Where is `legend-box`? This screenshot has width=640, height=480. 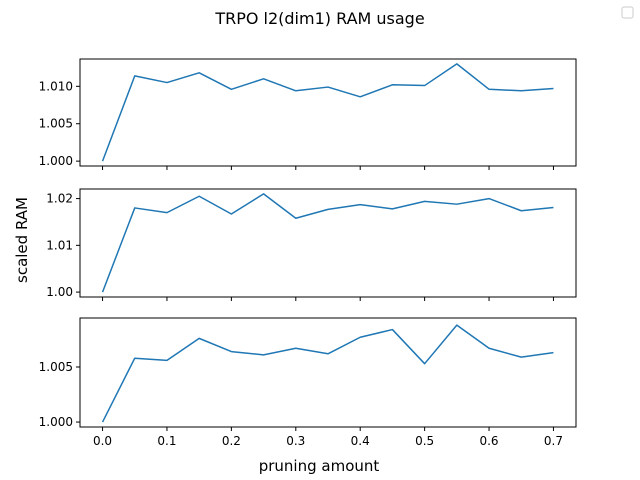 legend-box is located at coordinates (627, 12).